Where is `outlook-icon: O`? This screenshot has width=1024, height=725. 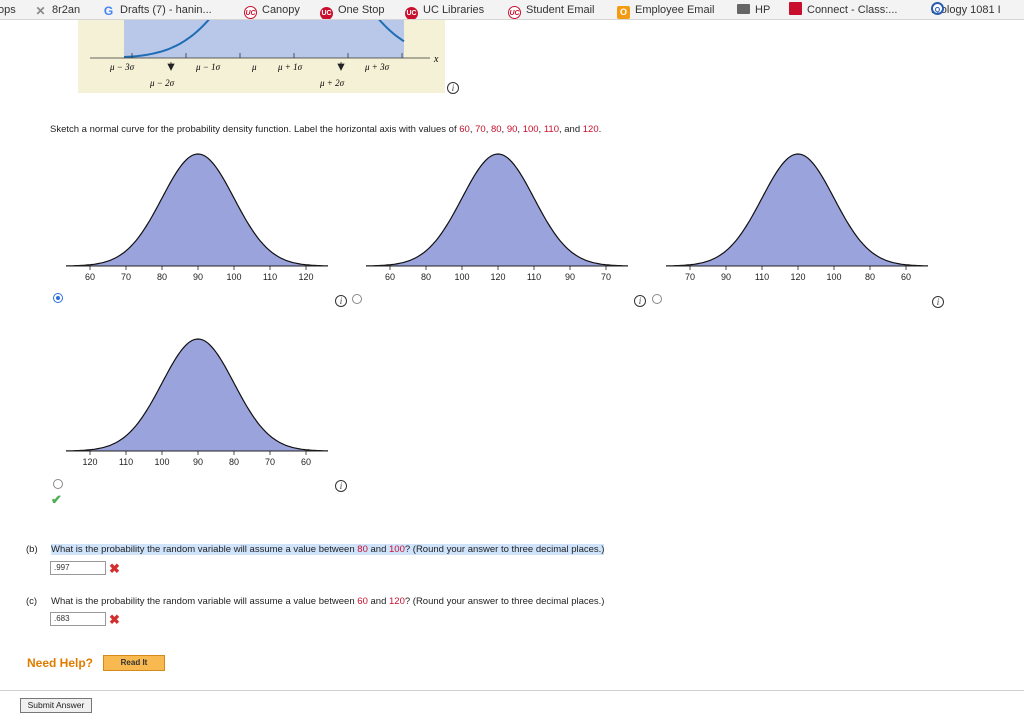 outlook-icon: O is located at coordinates (623, 12).